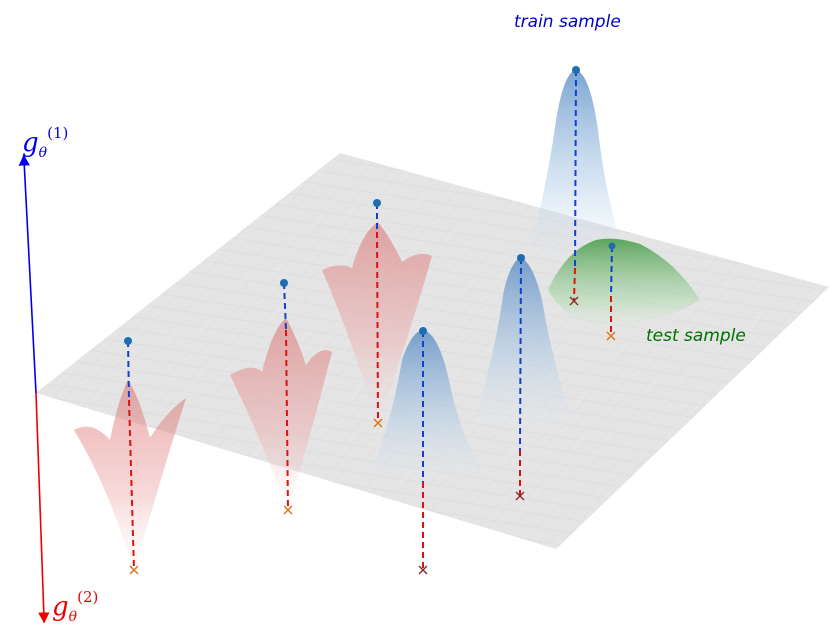 The width and height of the screenshot is (831, 638). Describe the element at coordinates (42, 508) in the screenshot. I see `axis-2-arrow` at that location.